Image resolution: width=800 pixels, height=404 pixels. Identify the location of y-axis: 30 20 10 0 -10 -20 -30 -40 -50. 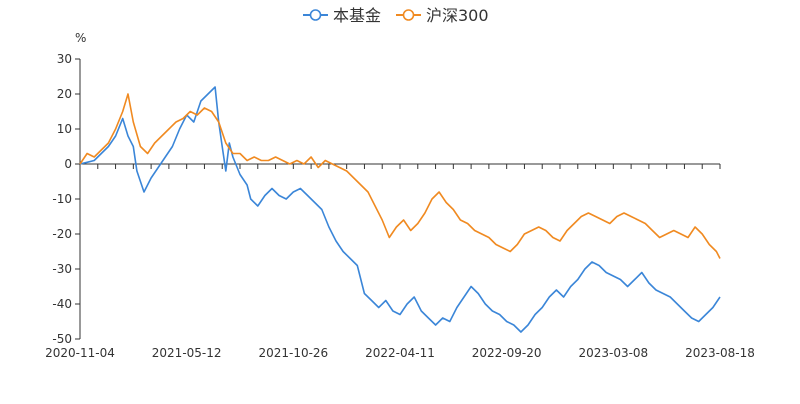
(66, 199).